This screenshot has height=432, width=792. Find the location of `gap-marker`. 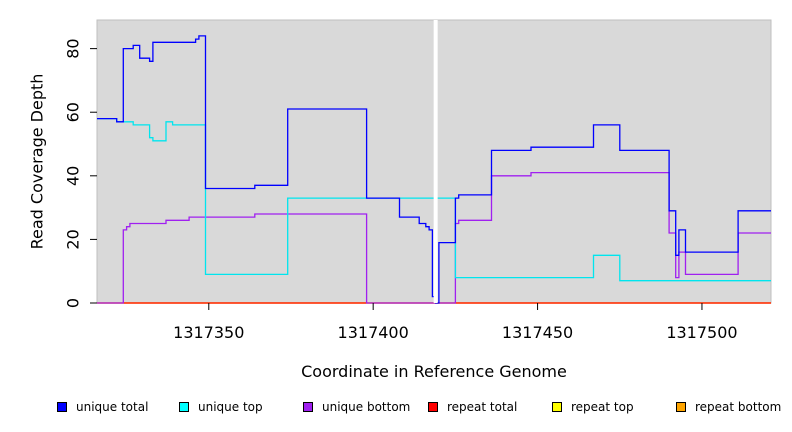

gap-marker is located at coordinates (435, 161).